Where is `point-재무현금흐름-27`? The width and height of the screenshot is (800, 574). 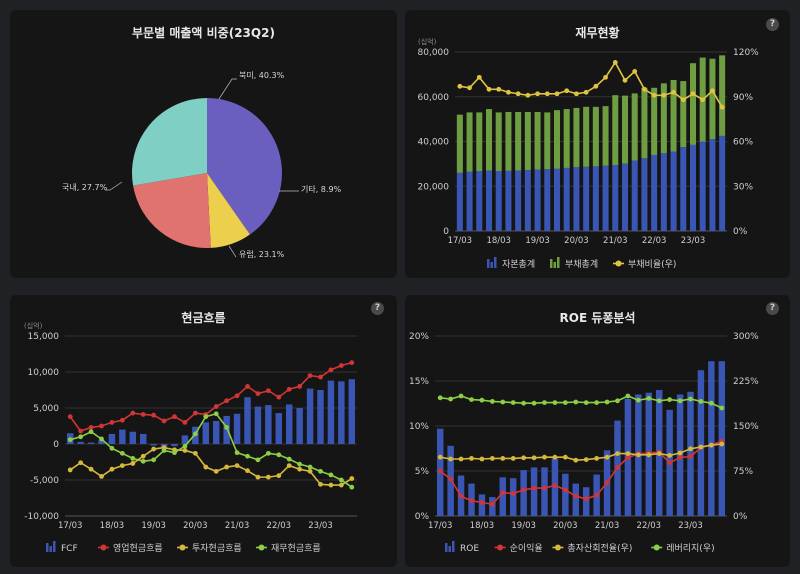 point-재무현금흐름-27 is located at coordinates (341, 480).